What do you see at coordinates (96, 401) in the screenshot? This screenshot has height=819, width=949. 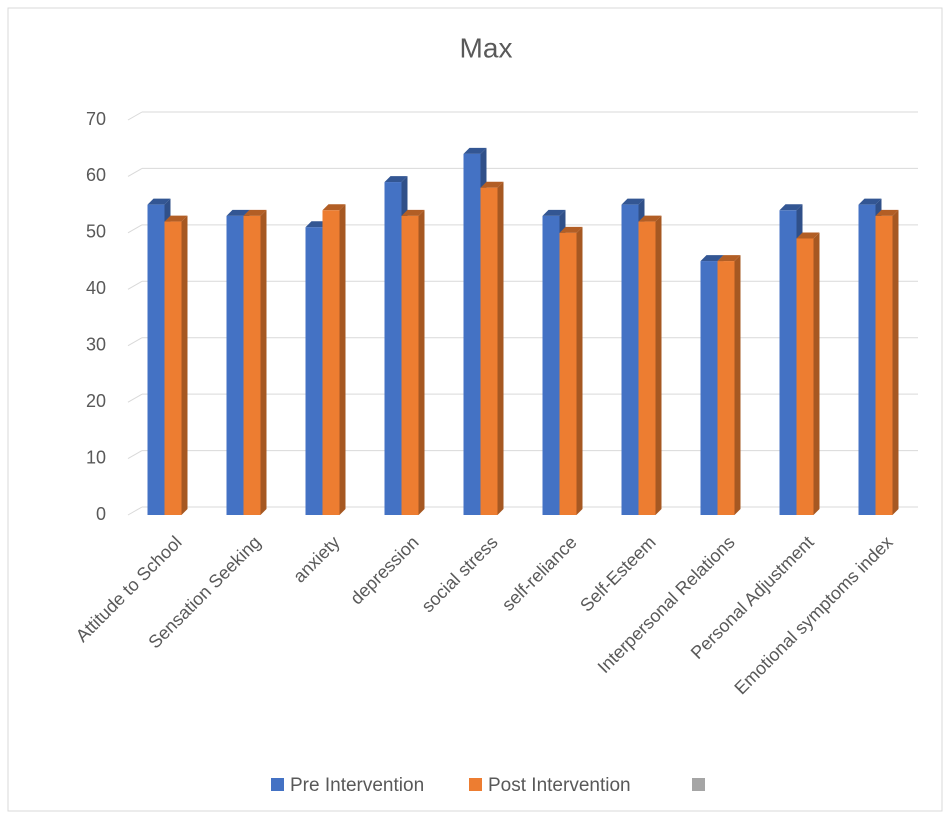 I see `y-tick-label: 20` at bounding box center [96, 401].